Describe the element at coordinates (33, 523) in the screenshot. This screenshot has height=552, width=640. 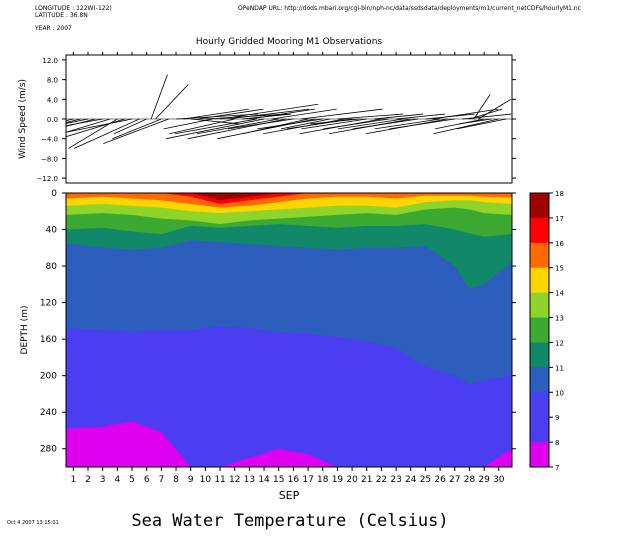
I see `generation-timestamp: Oct 4 2007 13:15:01` at that location.